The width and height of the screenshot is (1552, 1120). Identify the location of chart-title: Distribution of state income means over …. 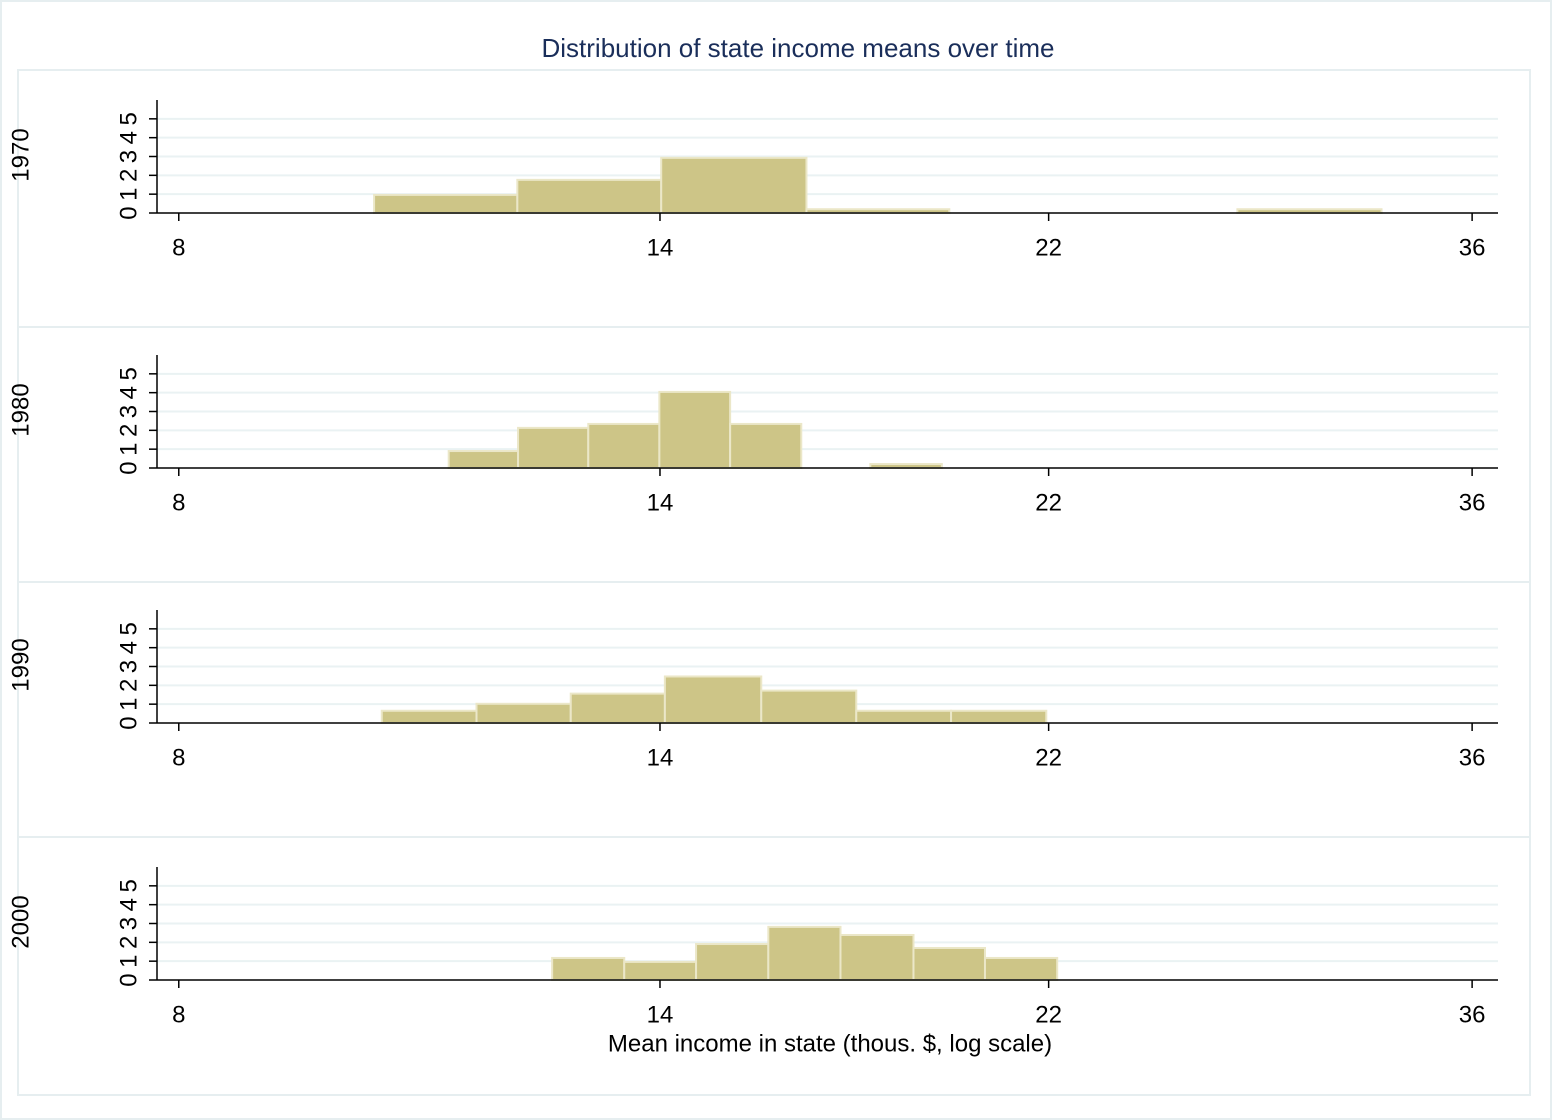
(798, 48).